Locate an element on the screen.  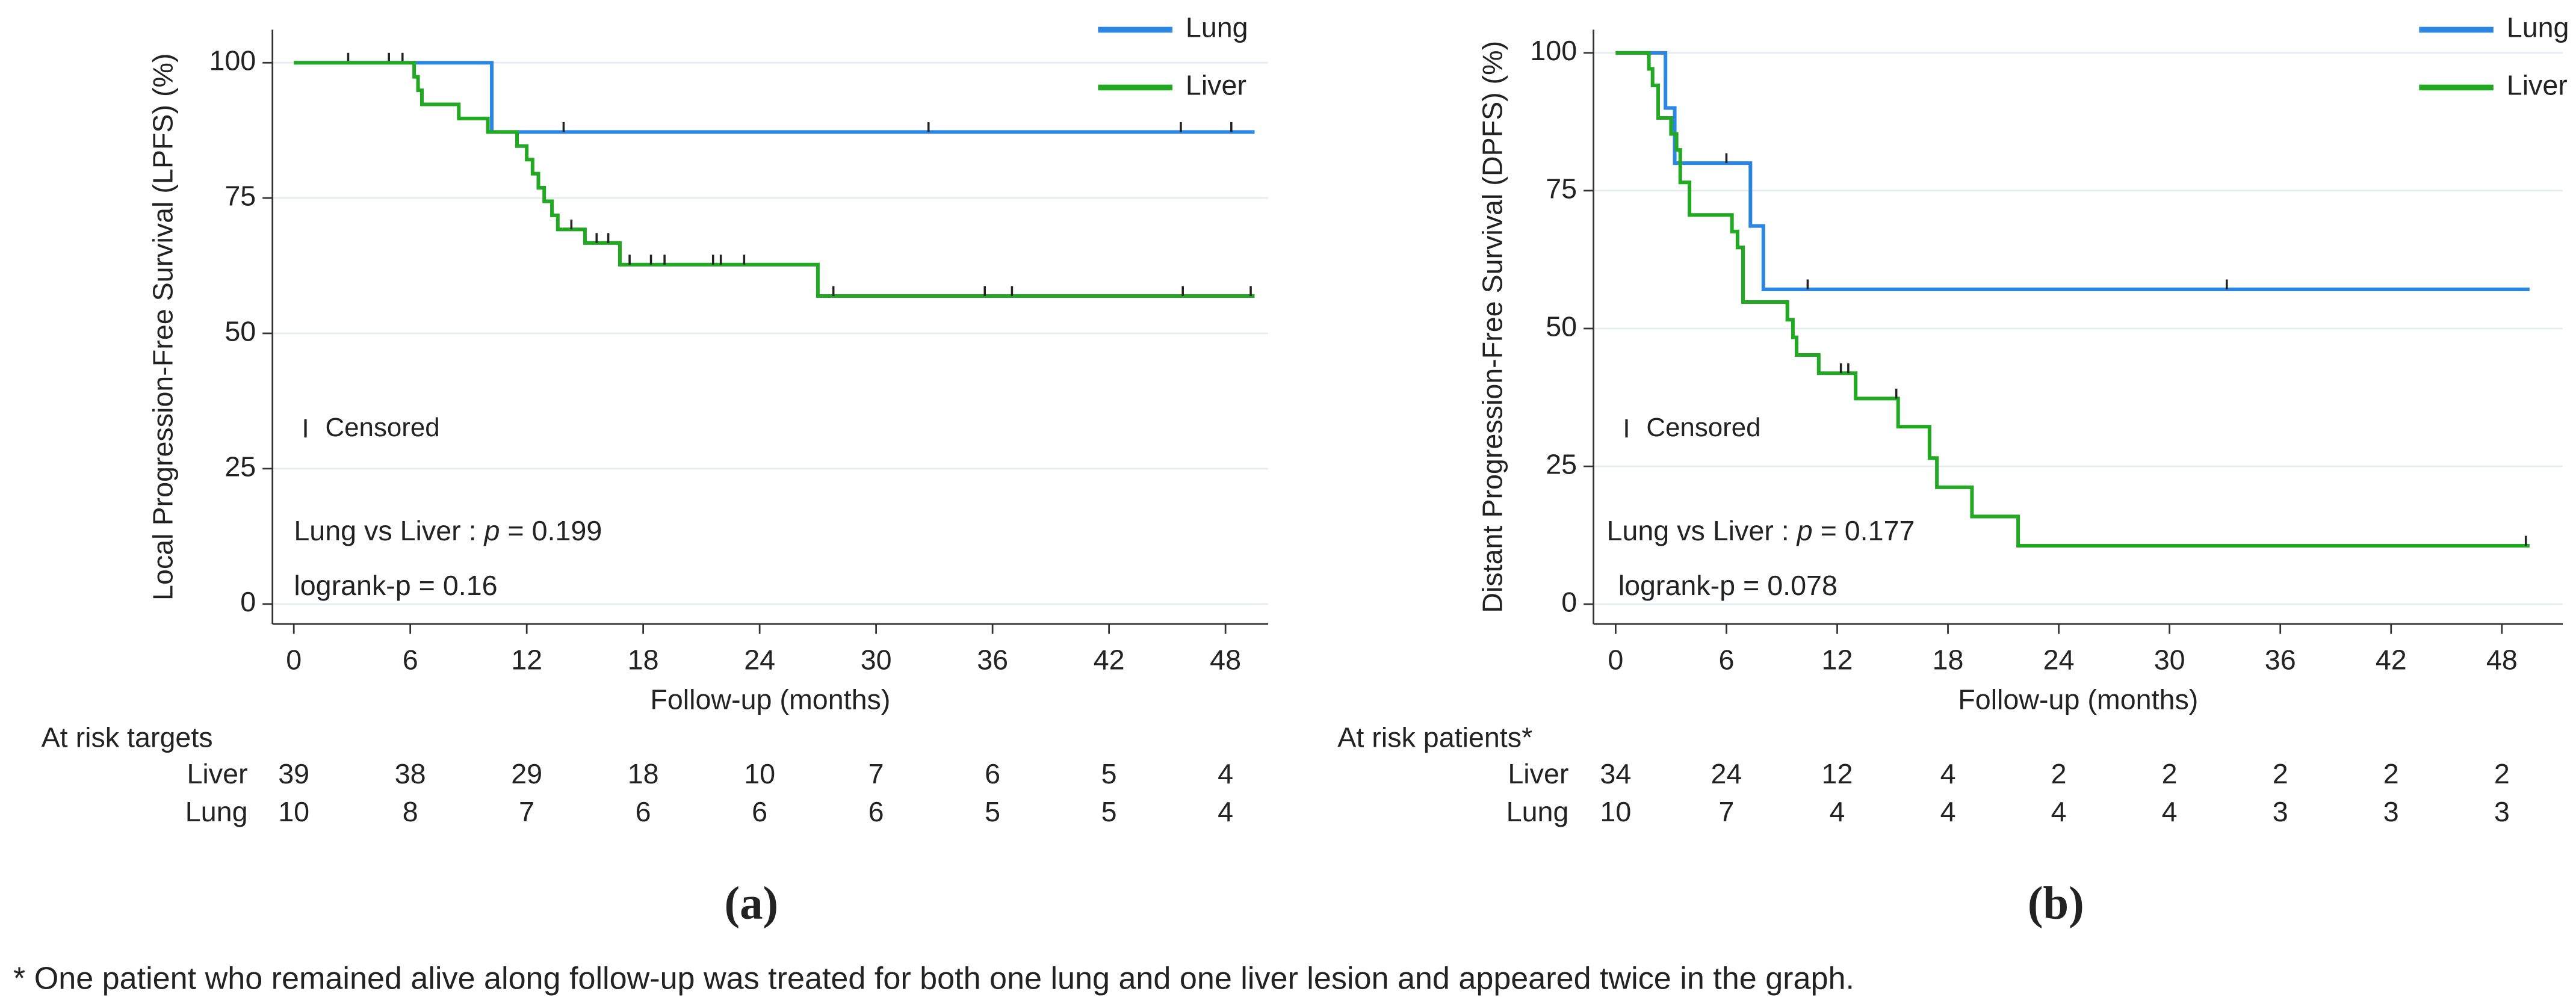
risk-count: 12 is located at coordinates (1838, 773).